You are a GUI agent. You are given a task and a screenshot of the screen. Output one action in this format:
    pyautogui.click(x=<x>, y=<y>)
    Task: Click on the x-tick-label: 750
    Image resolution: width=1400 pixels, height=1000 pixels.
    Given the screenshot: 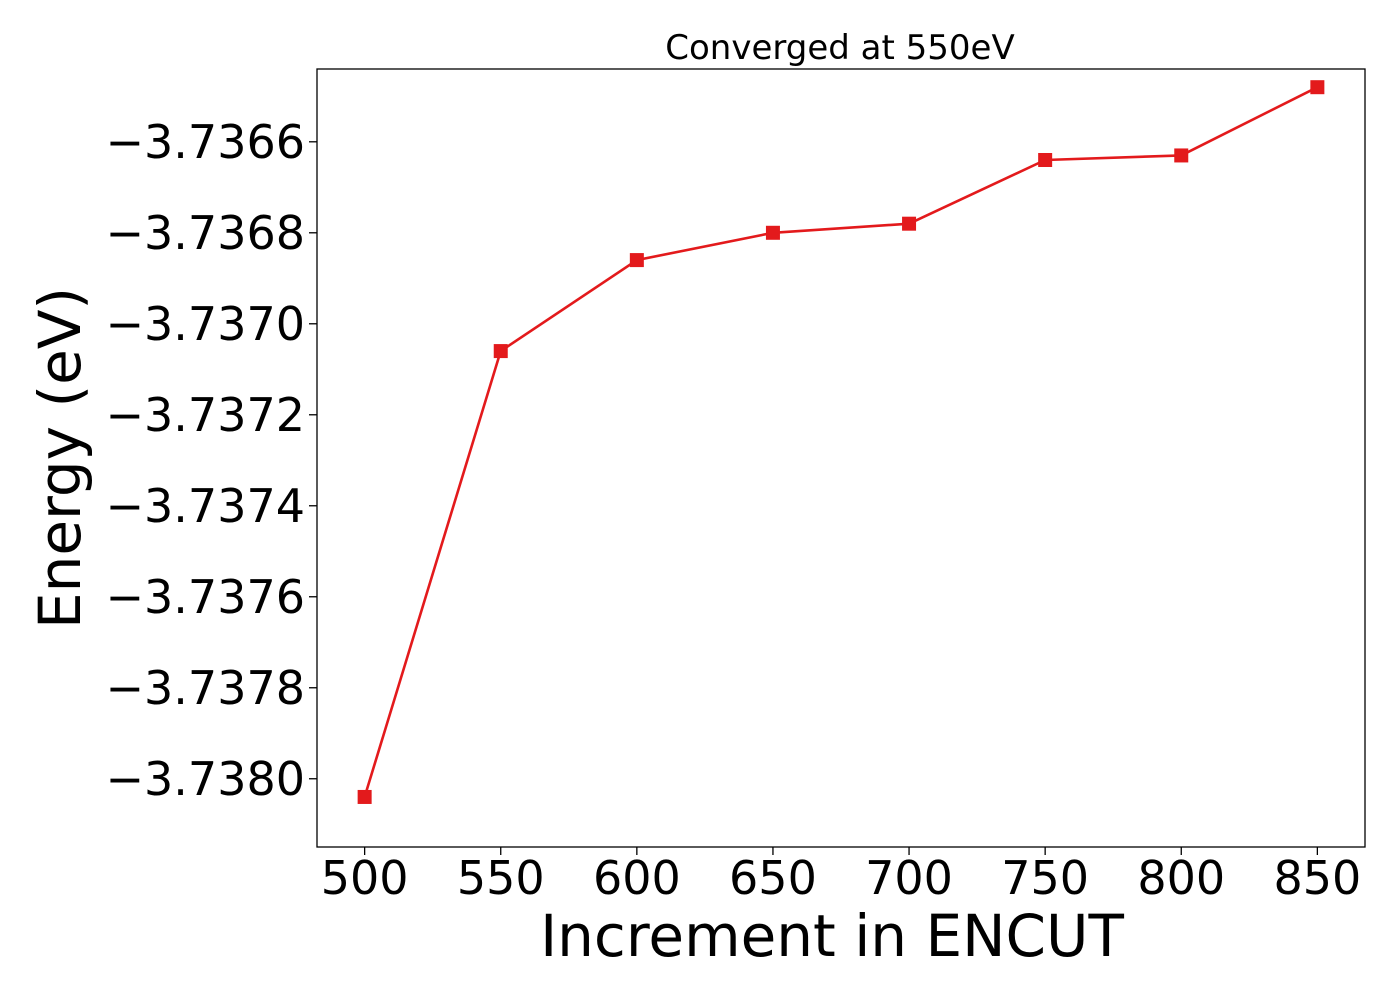 What is the action you would take?
    pyautogui.click(x=1045, y=878)
    